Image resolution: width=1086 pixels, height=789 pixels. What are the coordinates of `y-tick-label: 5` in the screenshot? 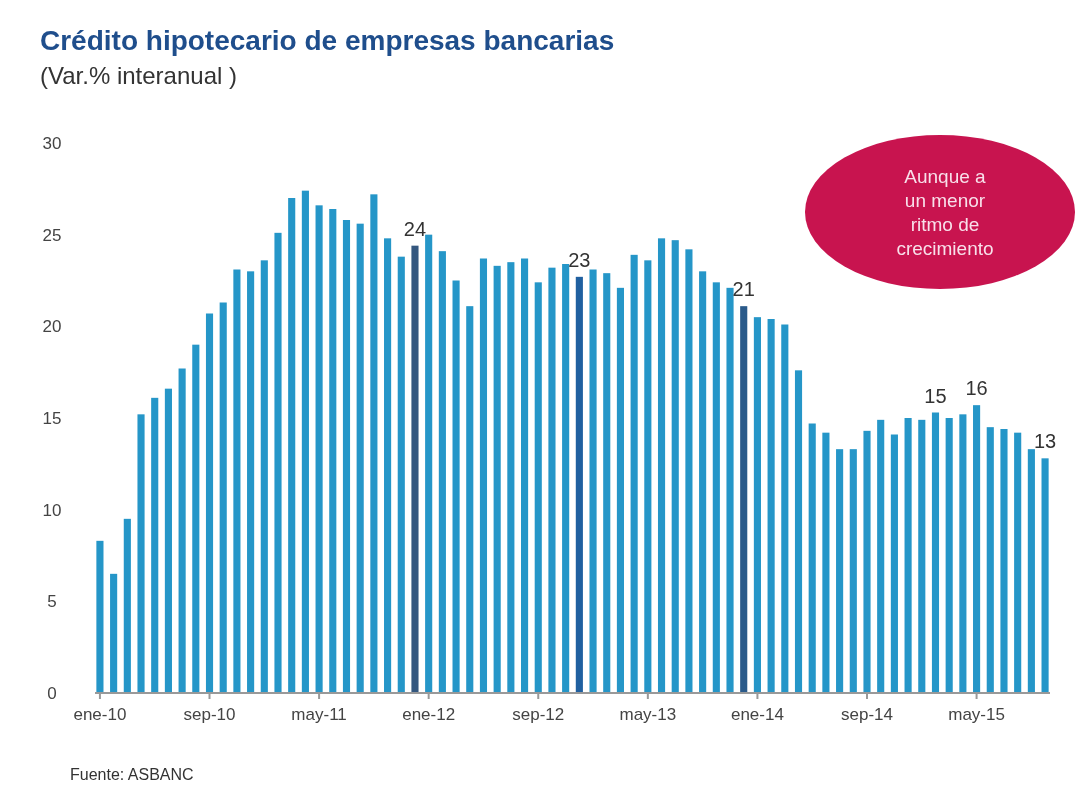 It's located at (52, 602).